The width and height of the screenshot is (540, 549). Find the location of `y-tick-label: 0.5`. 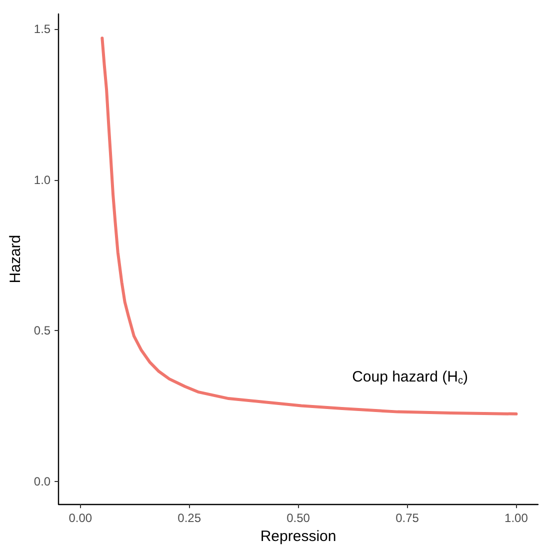

y-tick-label: 0.5 is located at coordinates (42, 331).